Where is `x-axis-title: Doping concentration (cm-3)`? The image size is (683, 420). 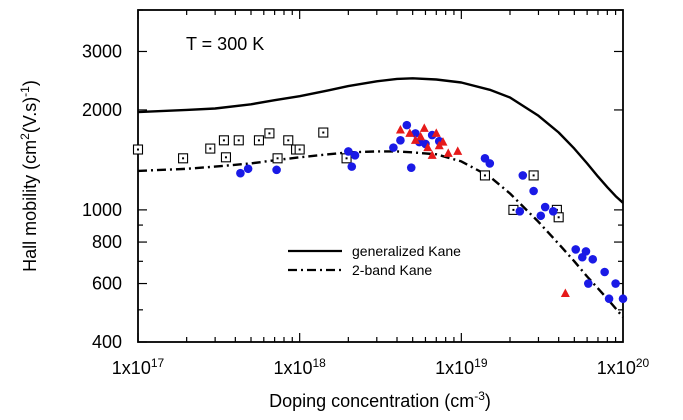 x-axis-title: Doping concentration (cm-3) is located at coordinates (380, 400).